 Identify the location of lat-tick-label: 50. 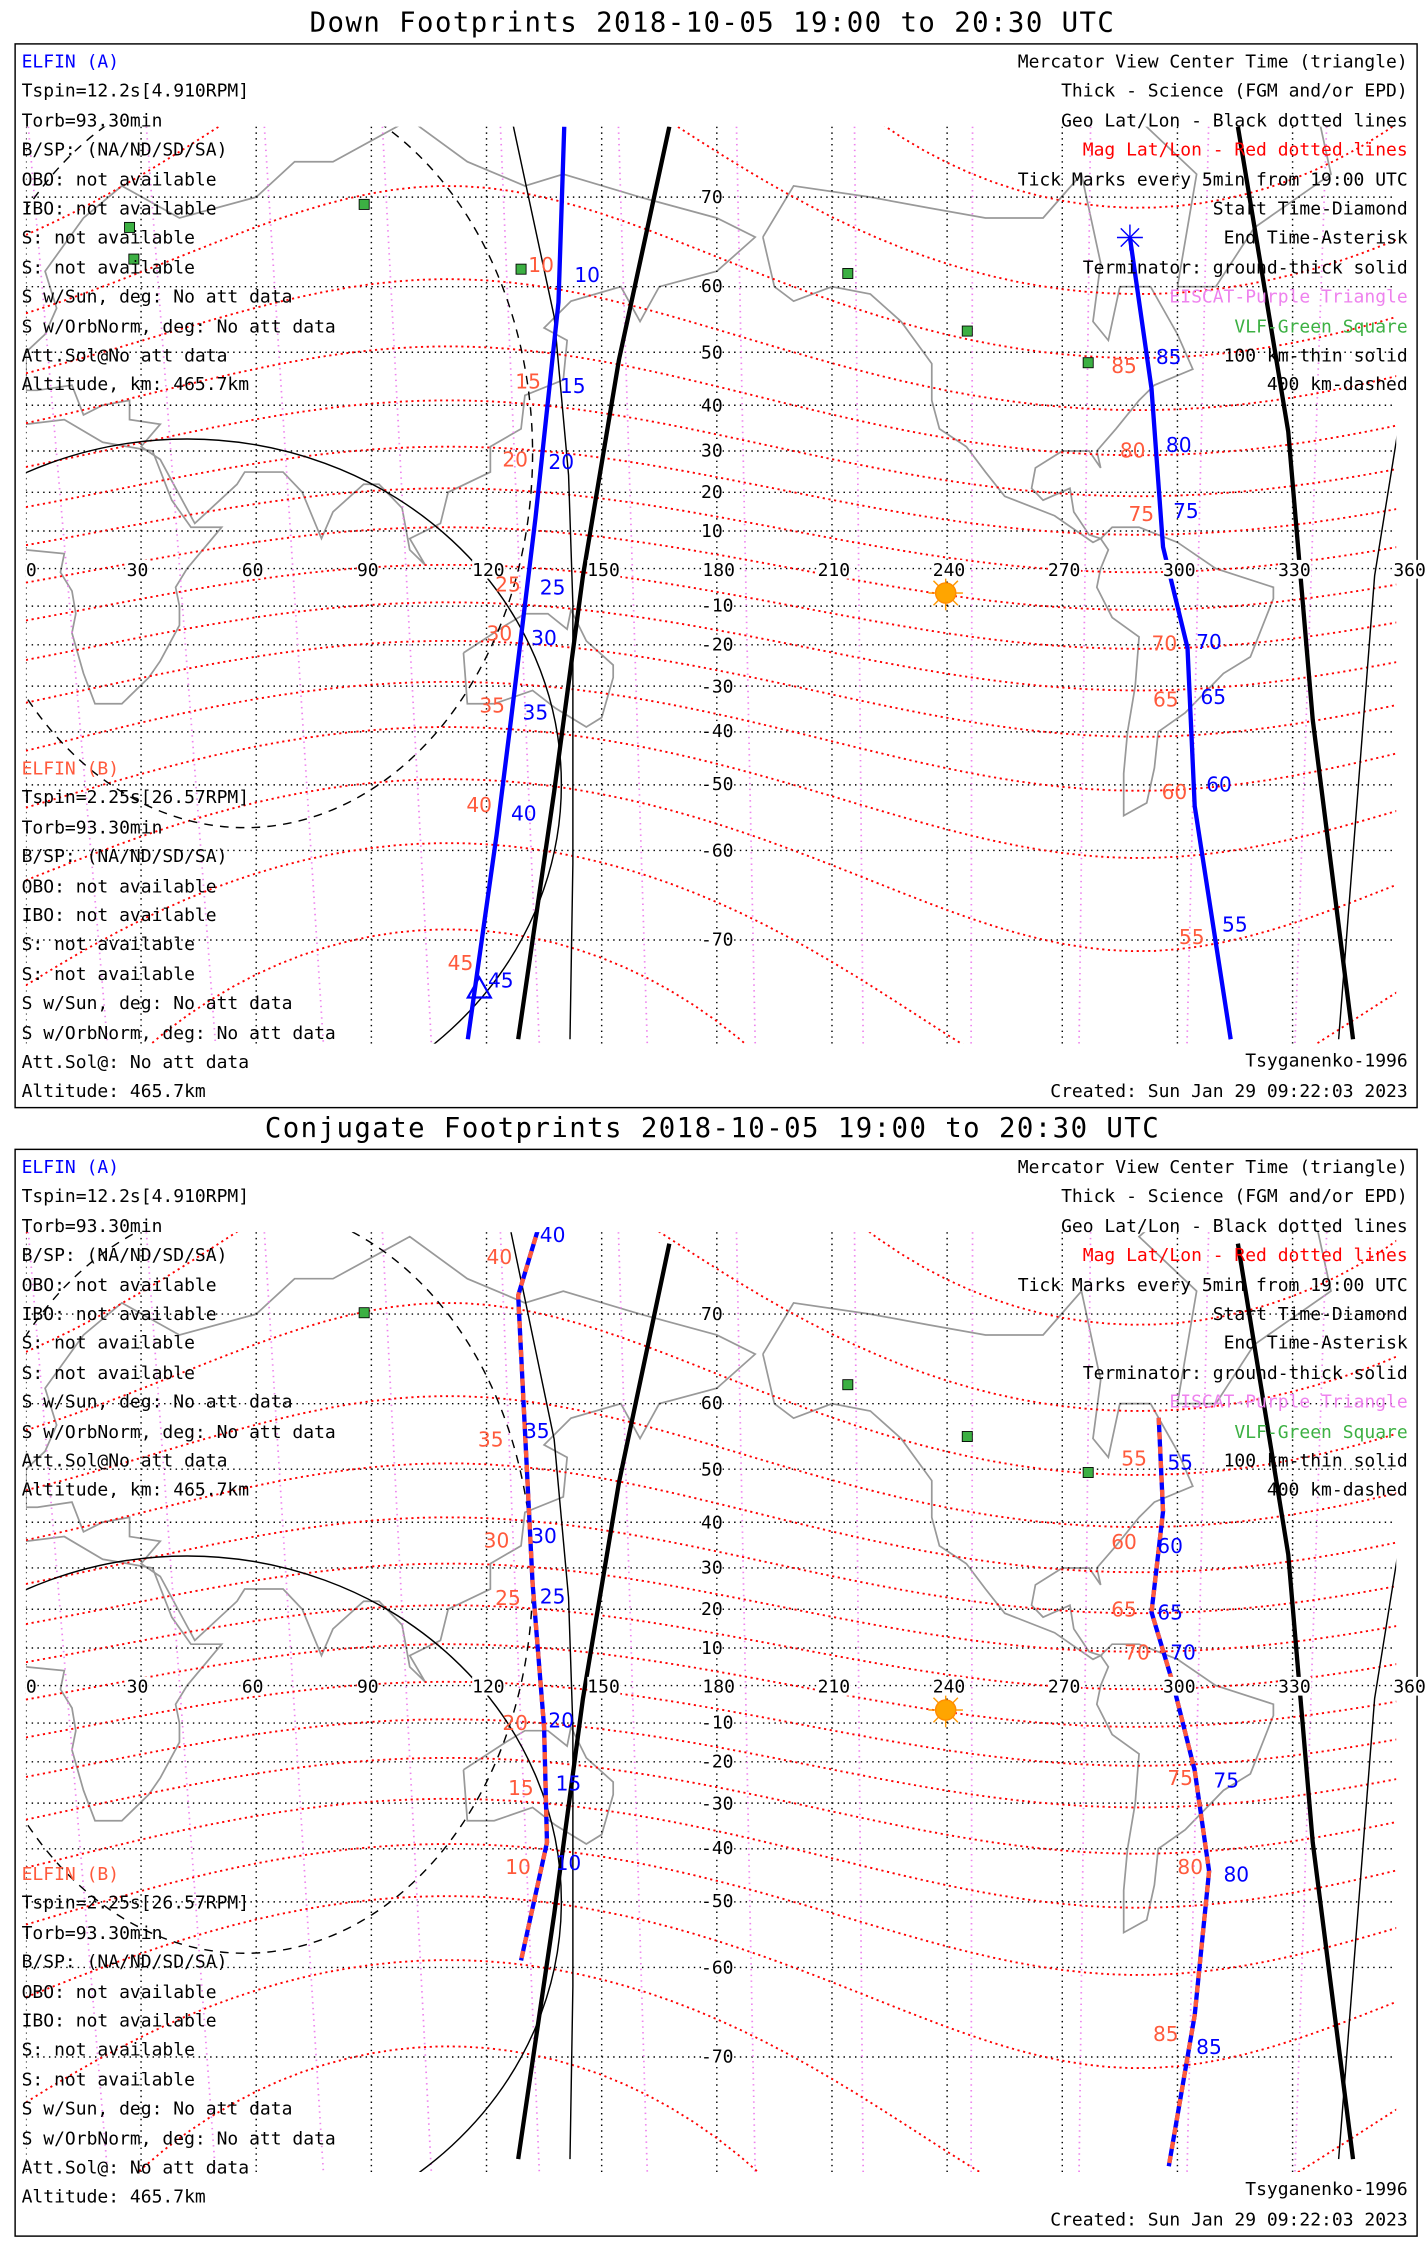
(711, 1468).